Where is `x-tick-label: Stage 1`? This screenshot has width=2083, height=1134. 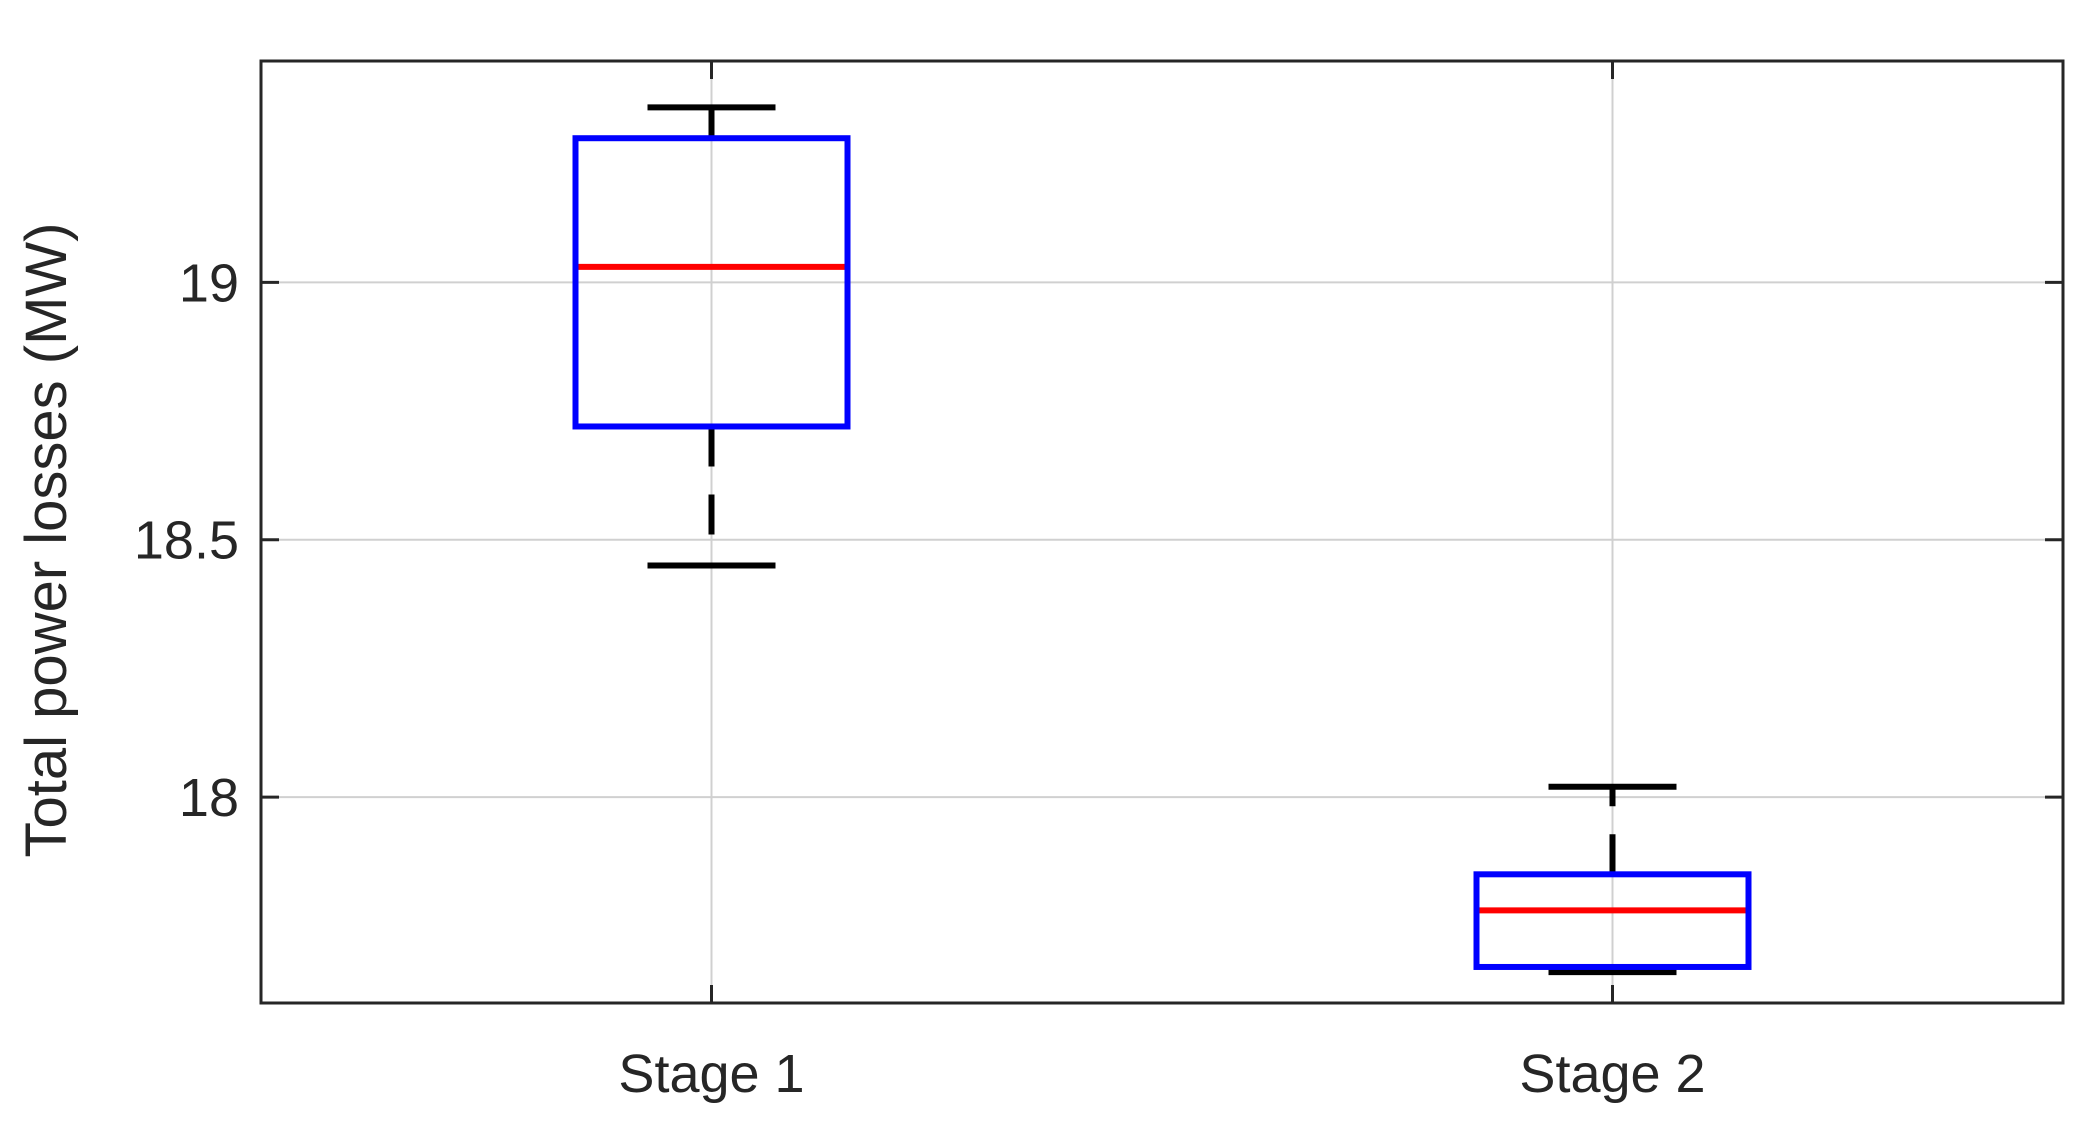 x-tick-label: Stage 1 is located at coordinates (711, 1074).